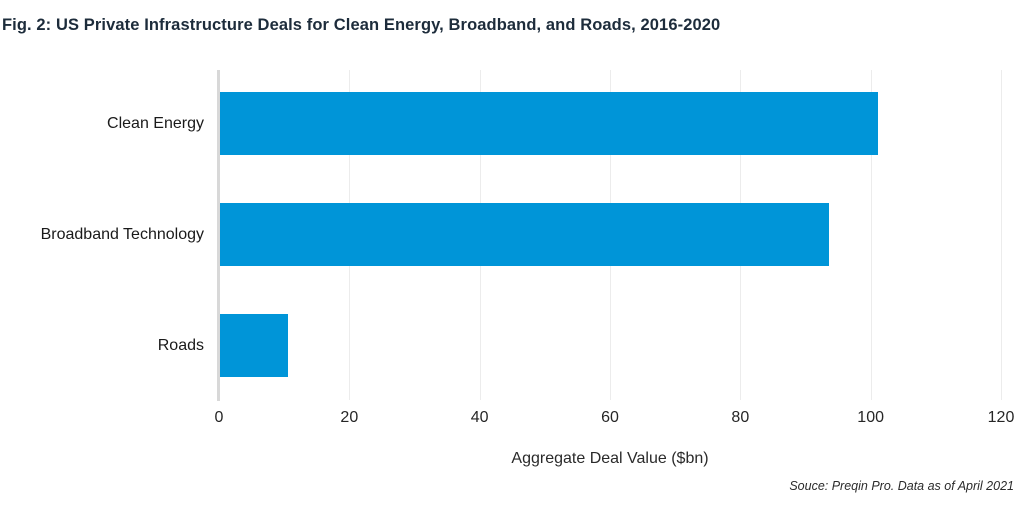 The height and width of the screenshot is (512, 1024). What do you see at coordinates (871, 417) in the screenshot?
I see `x-tick-label-100: 100` at bounding box center [871, 417].